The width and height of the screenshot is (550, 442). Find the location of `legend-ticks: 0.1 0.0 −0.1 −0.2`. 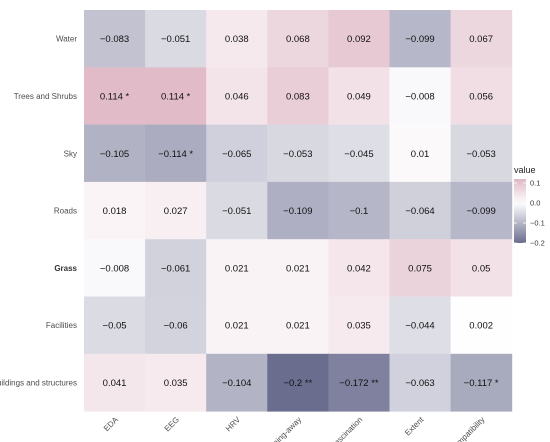

legend-ticks: 0.1 0.0 −0.1 −0.2 is located at coordinates (529, 213).